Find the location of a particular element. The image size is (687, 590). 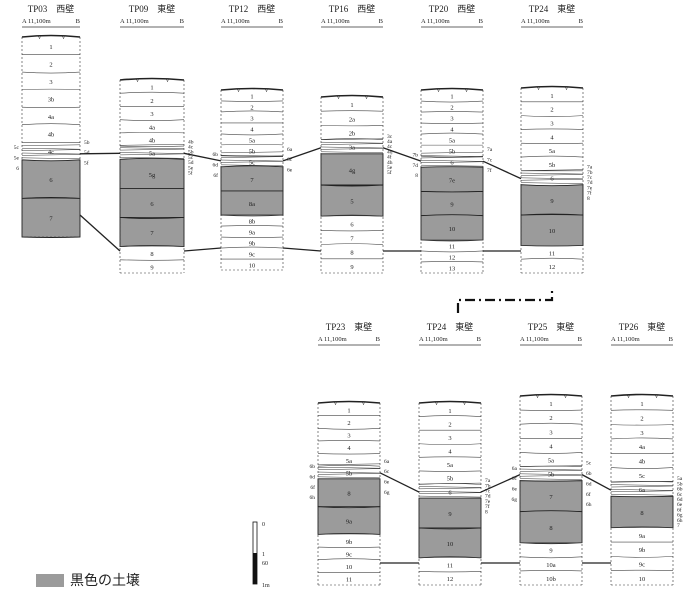

side-layer-label: 7f is located at coordinates (487, 506).